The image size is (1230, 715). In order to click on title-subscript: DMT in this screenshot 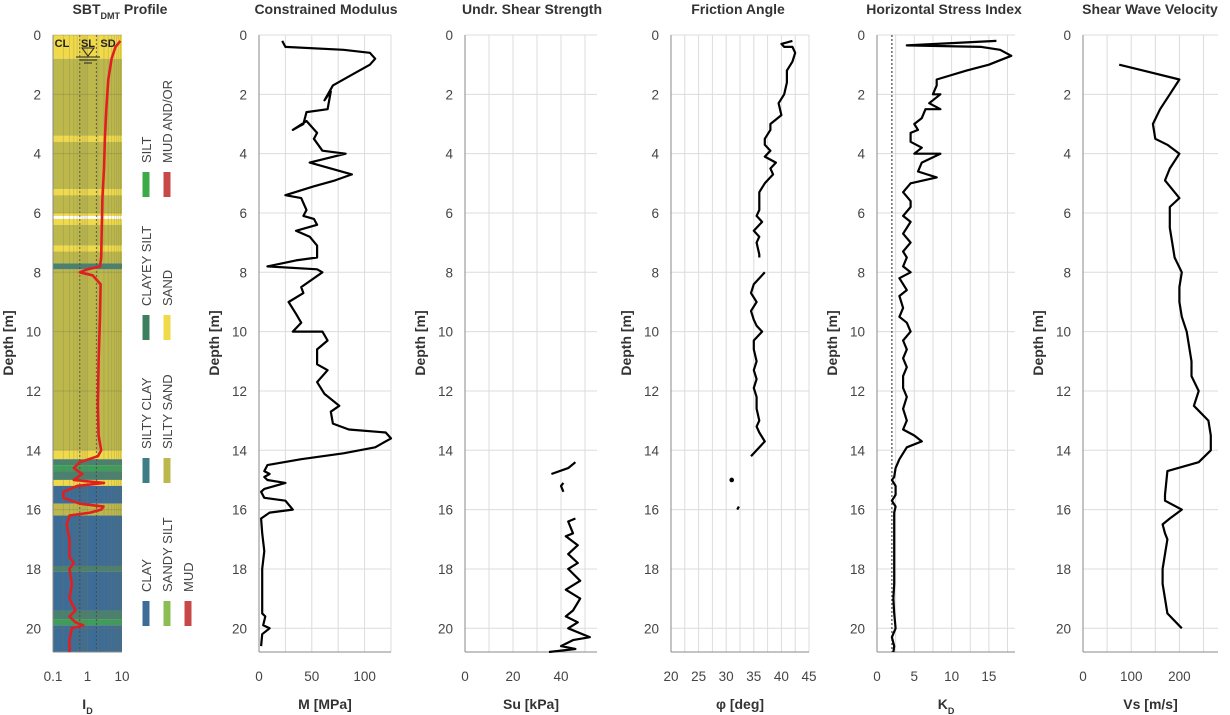, I will do `click(111, 16)`.